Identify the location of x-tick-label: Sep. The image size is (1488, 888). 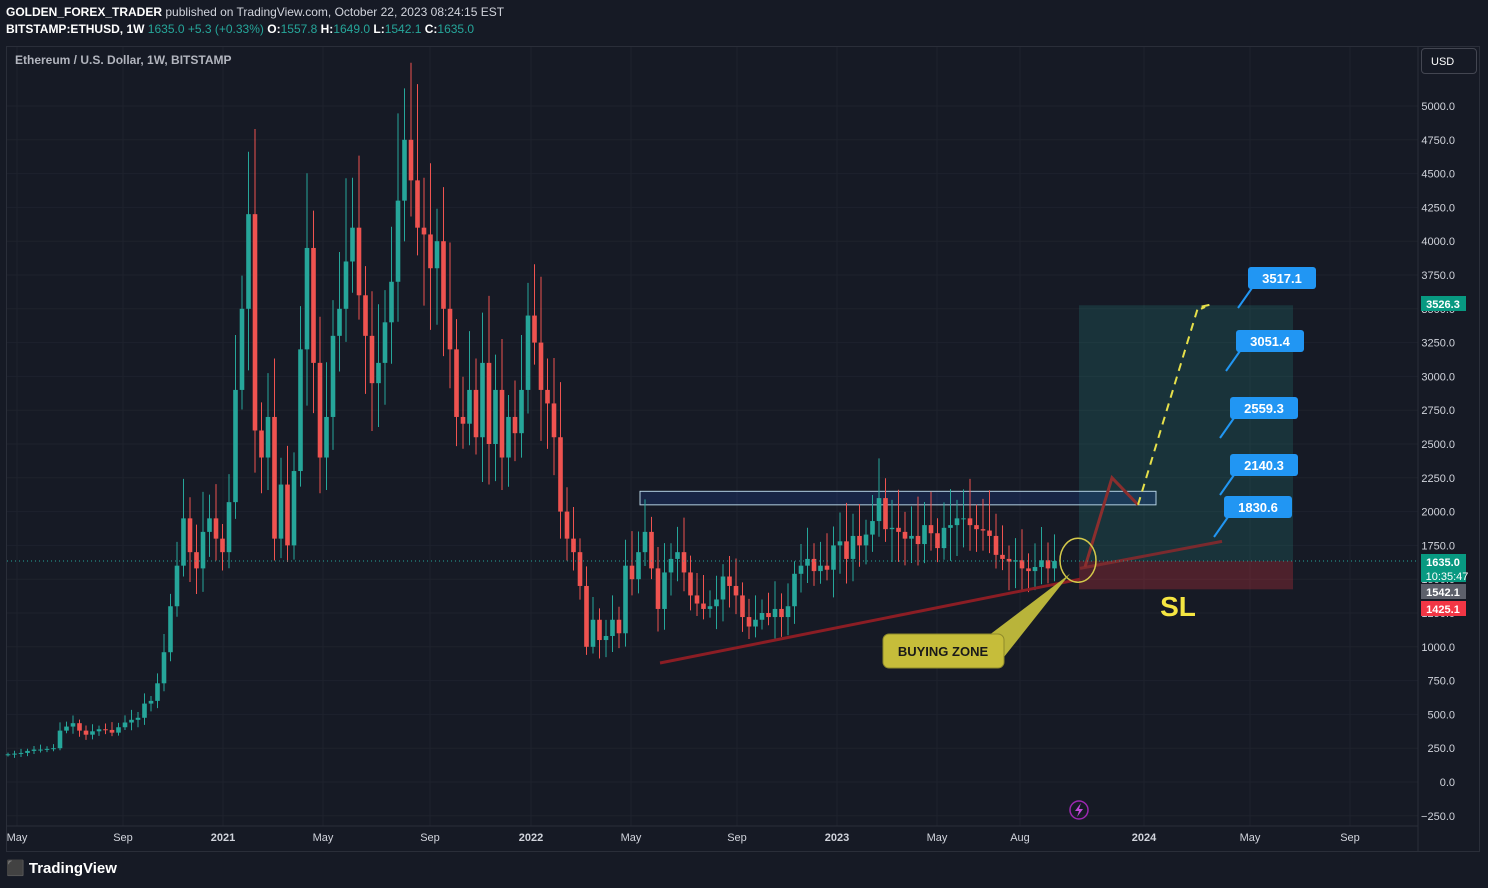
(123, 838).